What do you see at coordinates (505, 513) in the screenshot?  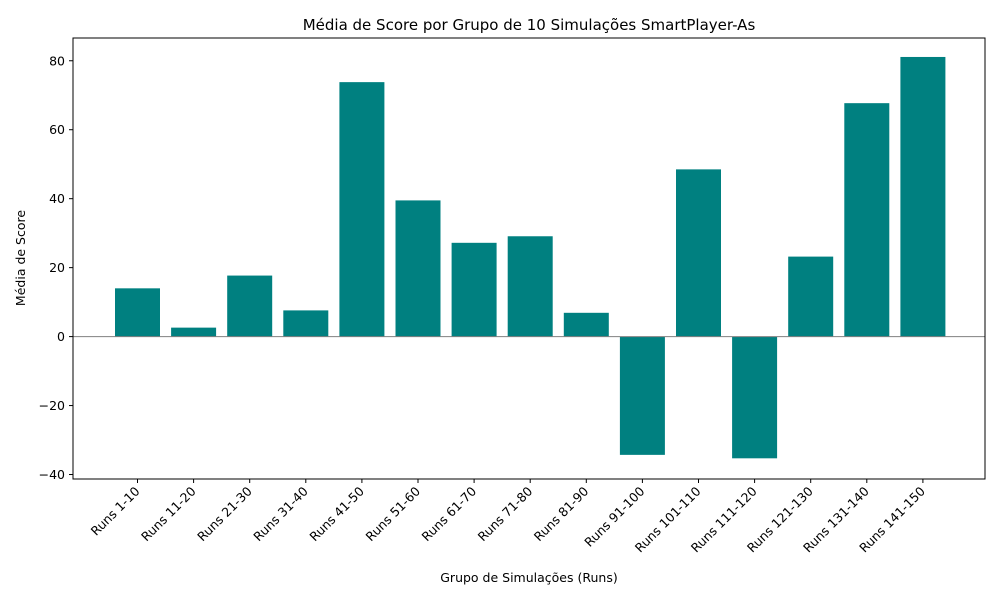 I see `x-tick-label: Runs 71-80` at bounding box center [505, 513].